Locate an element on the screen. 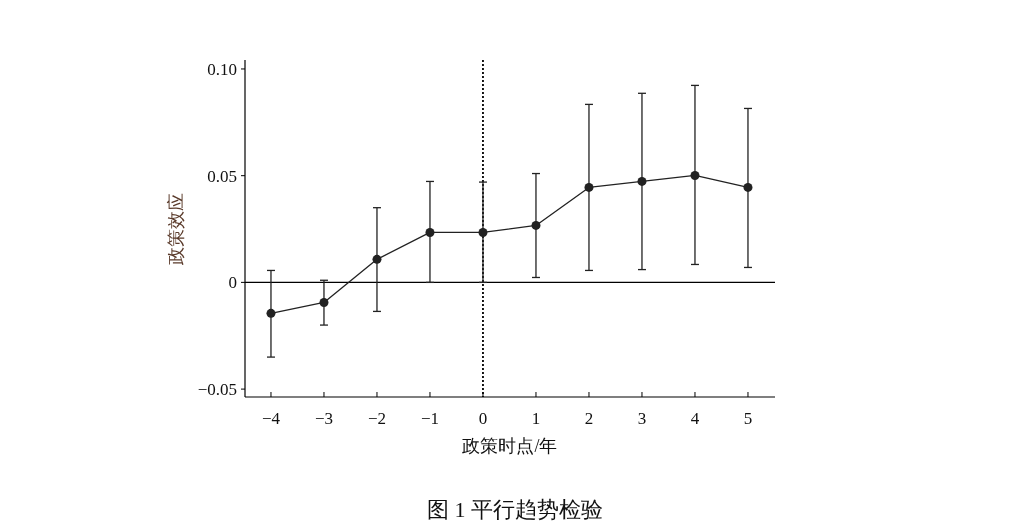 This screenshot has width=1030, height=524. x-tick-label: 0 is located at coordinates (483, 418).